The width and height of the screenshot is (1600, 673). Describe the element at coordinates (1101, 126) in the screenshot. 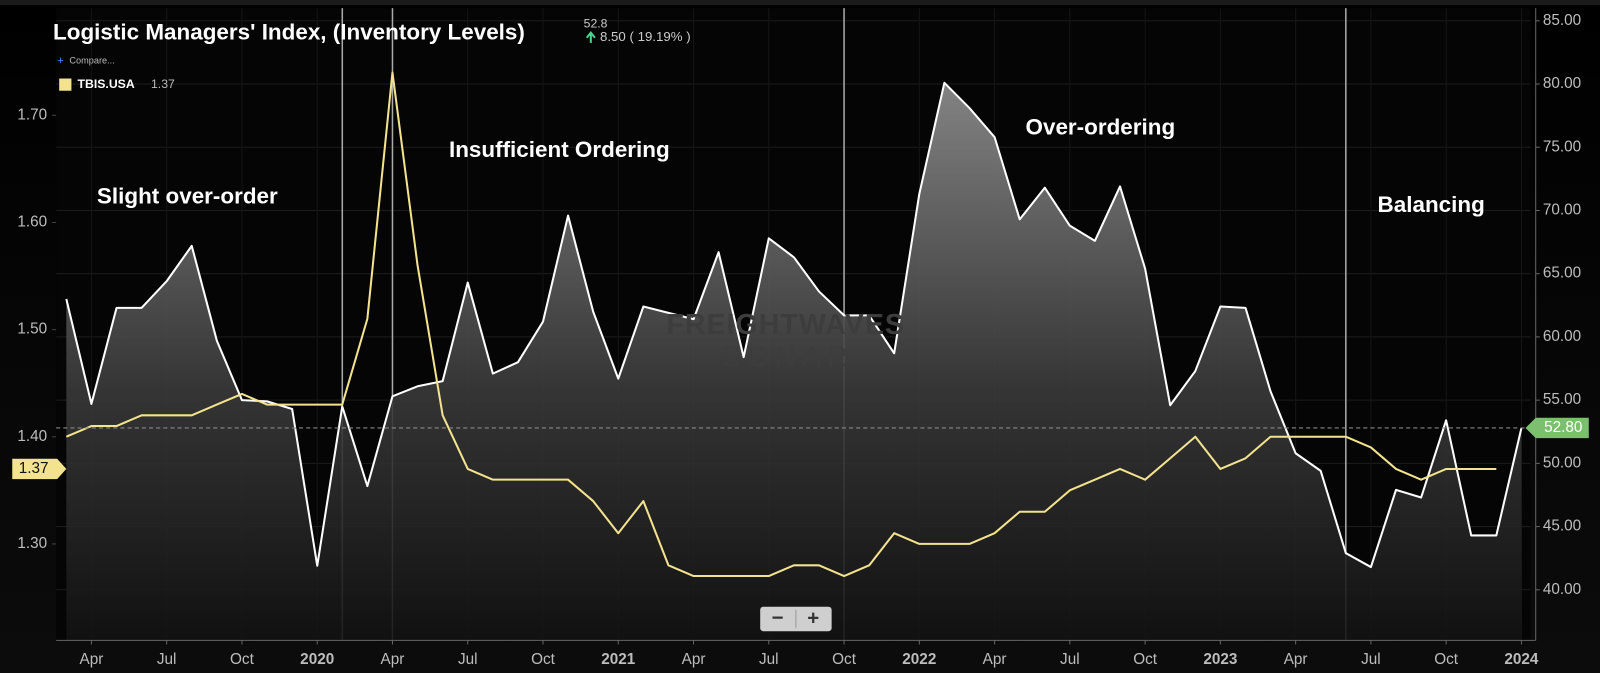

I see `annotation: Over-ordering` at that location.